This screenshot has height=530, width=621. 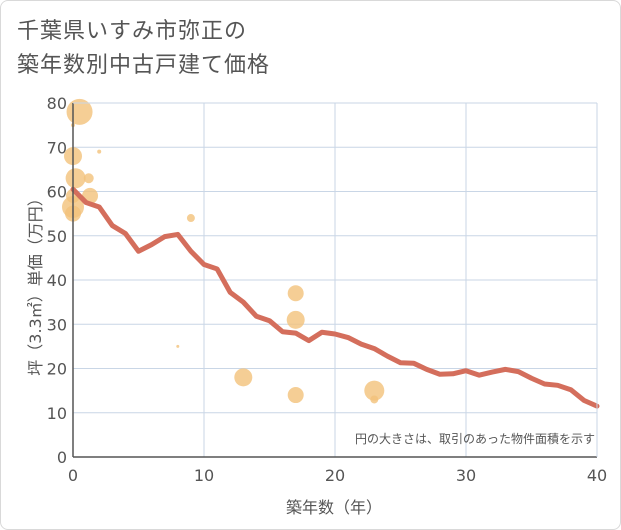 I want to click on y-tick-label: 20, so click(x=57, y=369).